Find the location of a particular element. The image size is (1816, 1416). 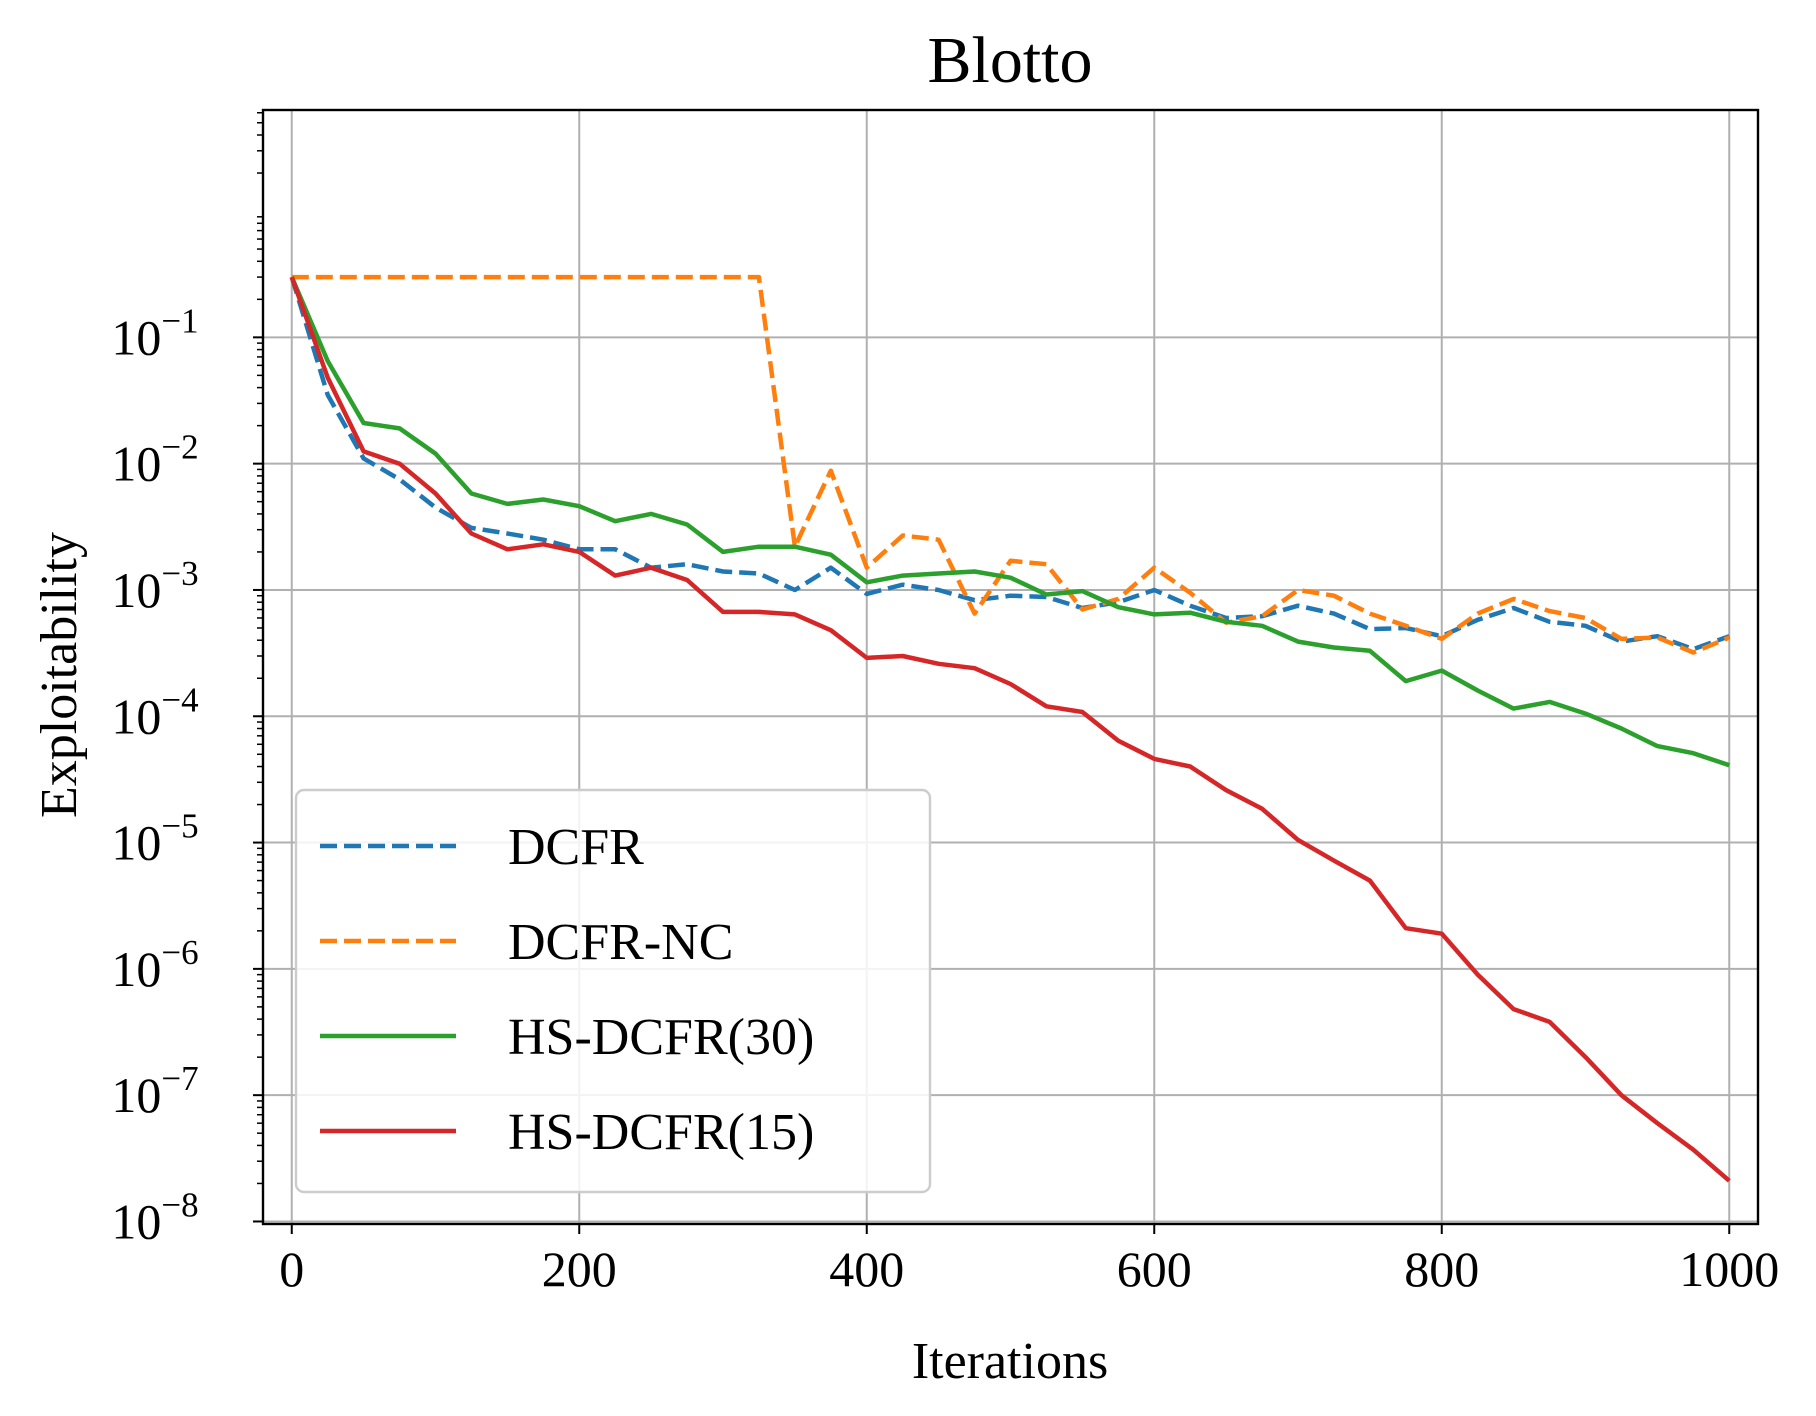

y-tick-labels: 10⁻¹ 10⁻² 10⁻³ 10⁻⁴ 10⁻⁵ 10⁻⁶ 10⁻⁷ 10⁻⁸ is located at coordinates (154, 775).